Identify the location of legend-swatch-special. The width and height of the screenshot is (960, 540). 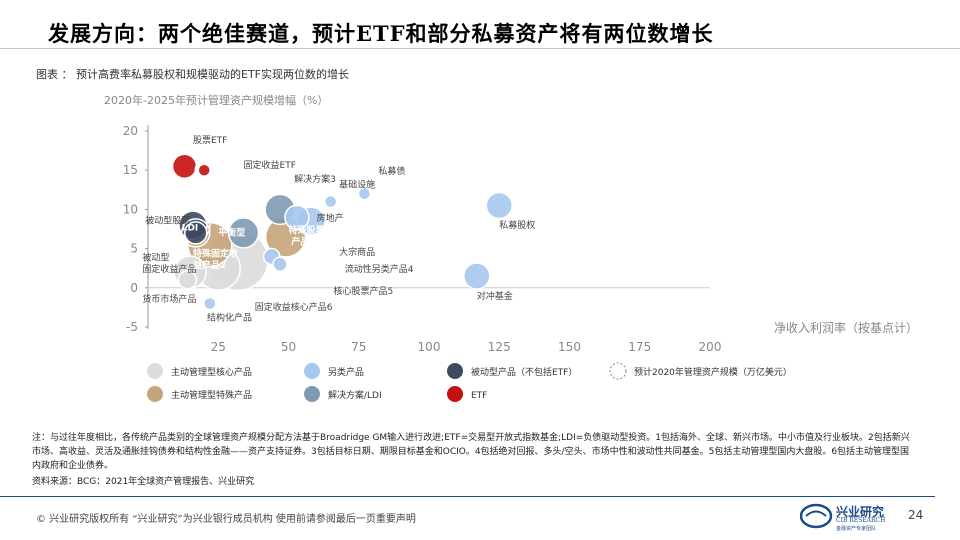
(155, 394).